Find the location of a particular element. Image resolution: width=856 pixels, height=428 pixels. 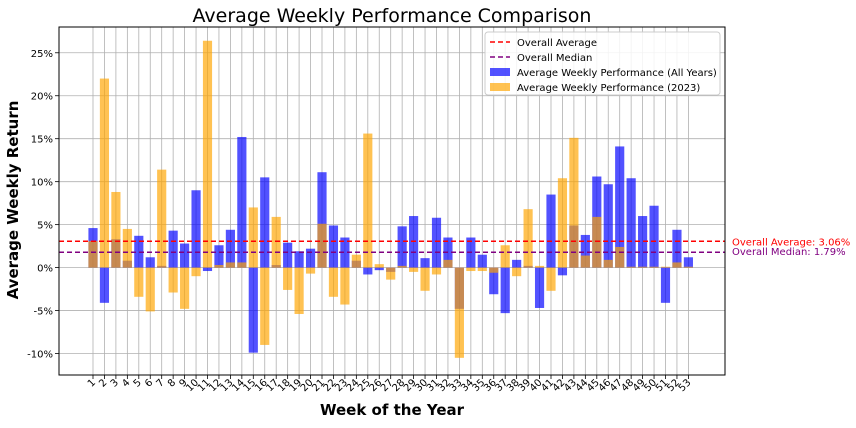

legend-swatch-series2 is located at coordinates (500, 87).